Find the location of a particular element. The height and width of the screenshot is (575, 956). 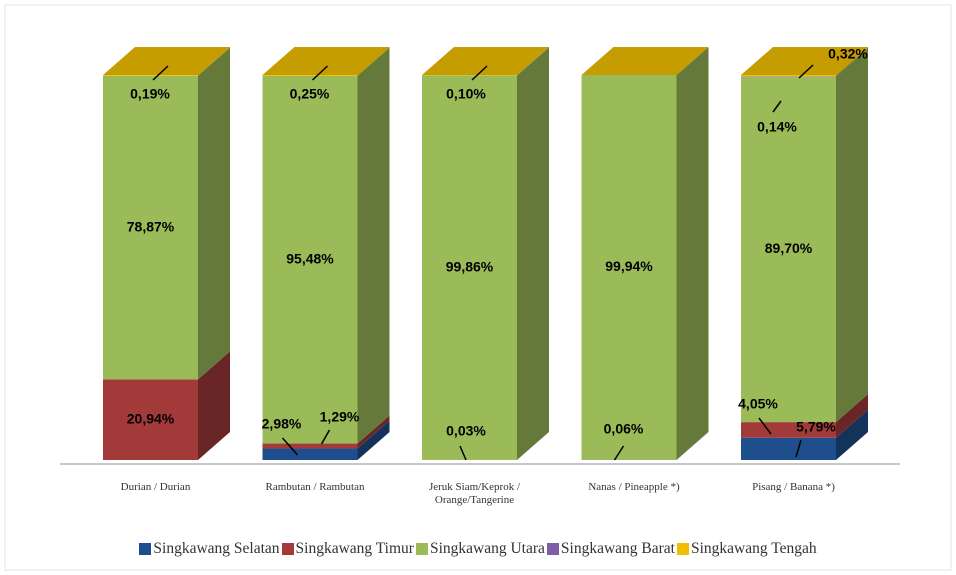

data-label: 0,25% is located at coordinates (310, 94).